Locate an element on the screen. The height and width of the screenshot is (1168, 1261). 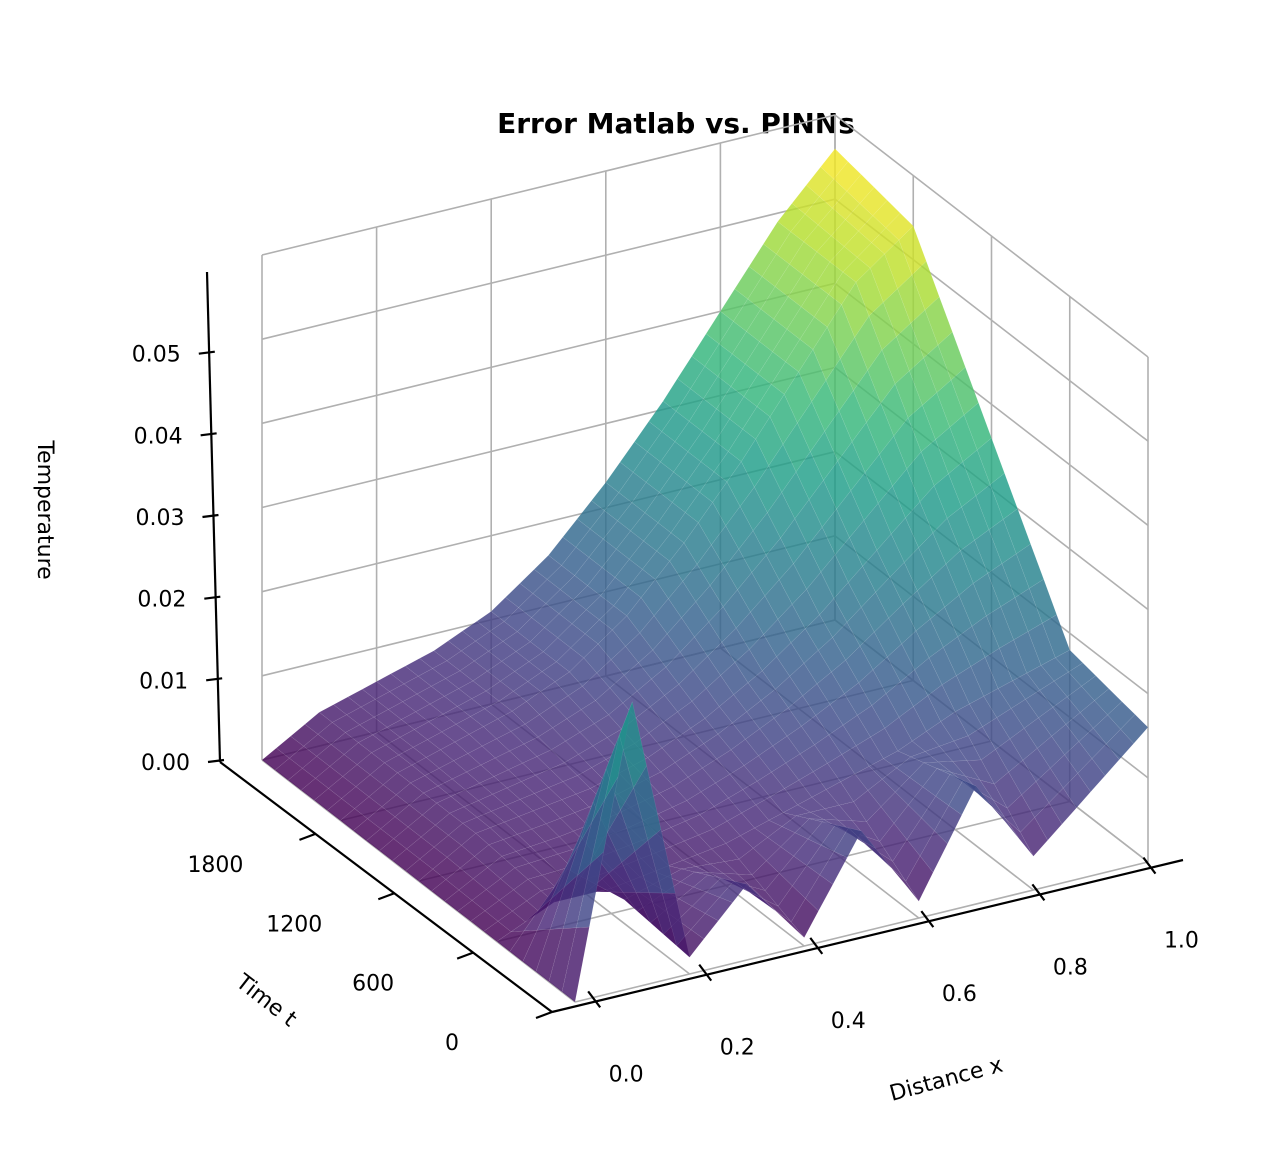
y-tick-label-0: 0 is located at coordinates (452, 1043).